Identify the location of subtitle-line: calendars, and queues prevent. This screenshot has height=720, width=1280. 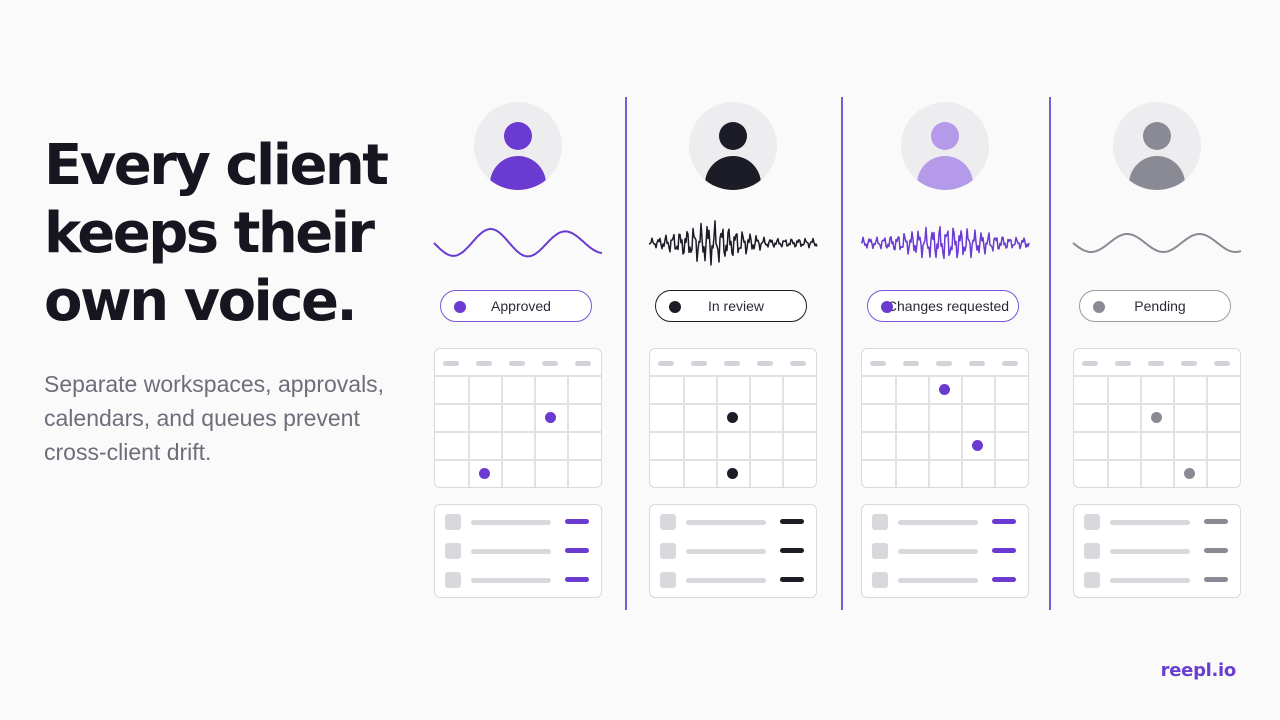
(202, 418).